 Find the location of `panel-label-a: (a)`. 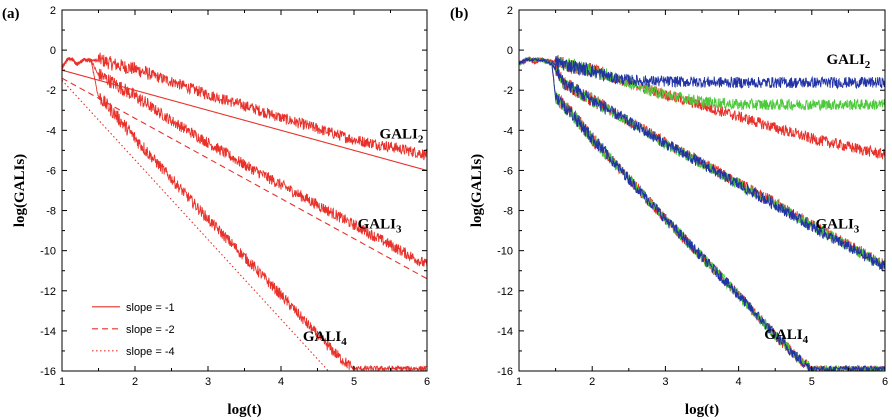

panel-label-a: (a) is located at coordinates (11, 14).